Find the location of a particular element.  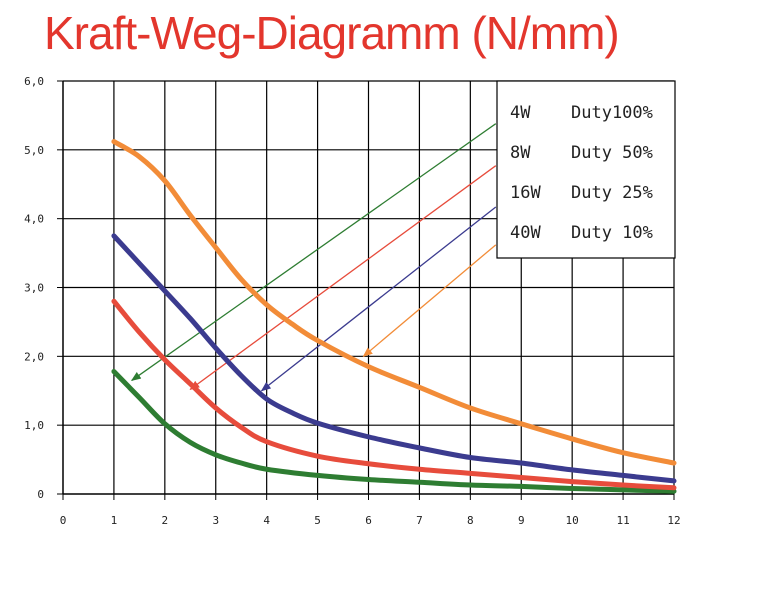

x-tick-label: 1 is located at coordinates (114, 520).